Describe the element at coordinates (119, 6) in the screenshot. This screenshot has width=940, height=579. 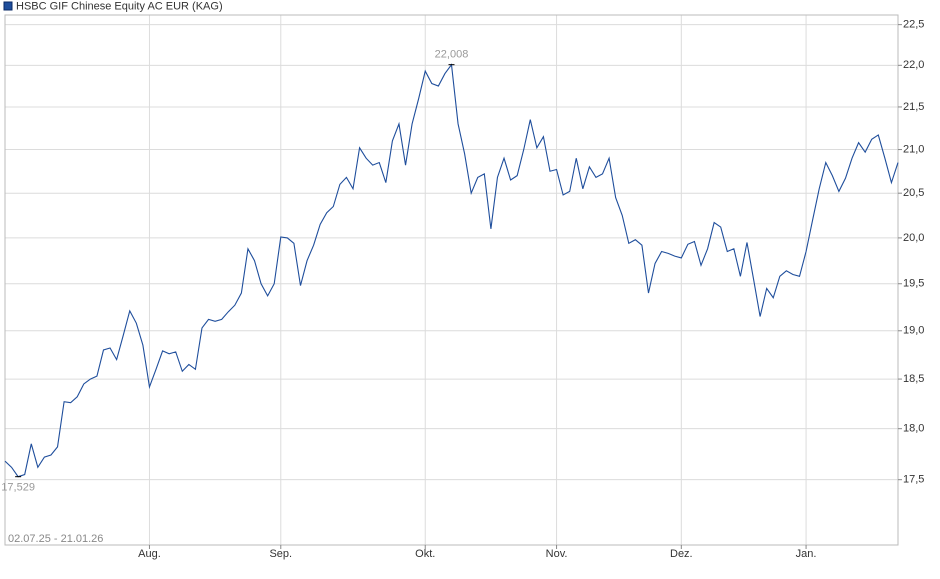
I see `legend-label: HSBC GIF Chinese Equity AC EUR (KAG)` at that location.